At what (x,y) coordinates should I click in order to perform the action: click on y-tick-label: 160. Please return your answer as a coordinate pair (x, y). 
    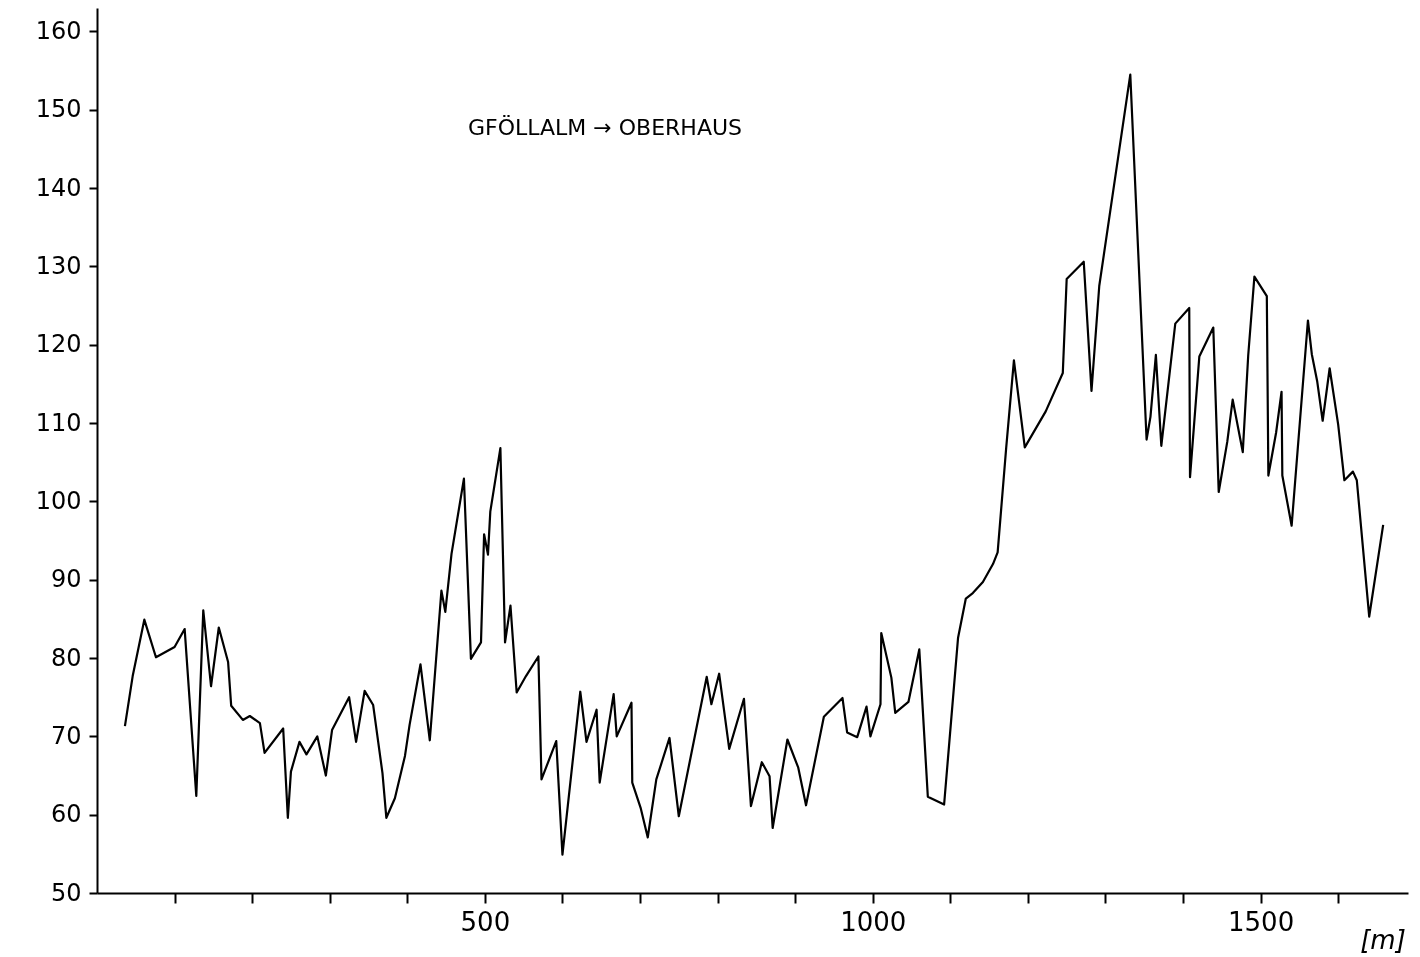
    Looking at the image, I should click on (58, 31).